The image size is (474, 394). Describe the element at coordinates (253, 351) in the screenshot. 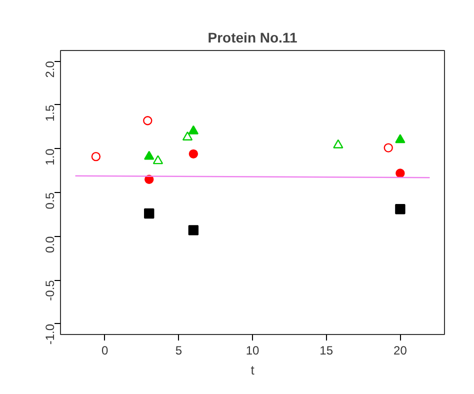

I see `x-tick-label: 10` at that location.